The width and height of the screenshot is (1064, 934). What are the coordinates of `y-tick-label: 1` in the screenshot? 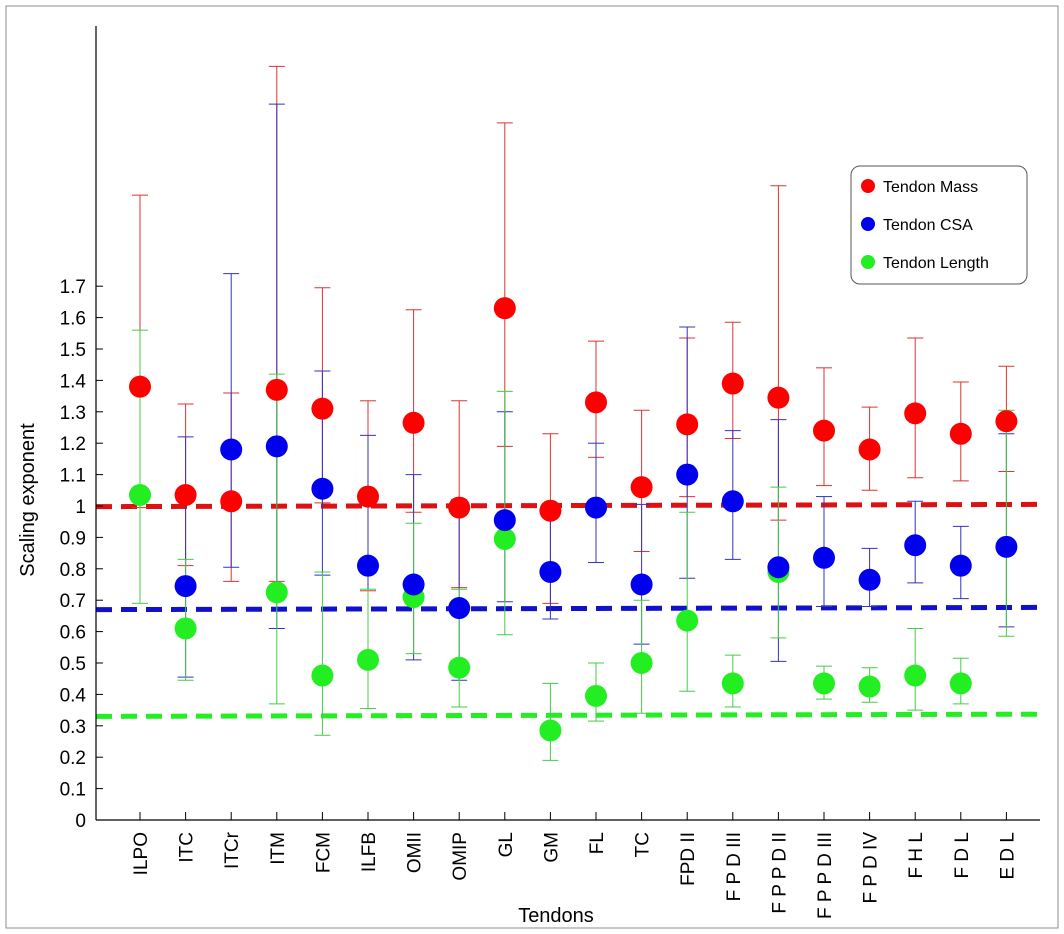 It's located at (80, 507).